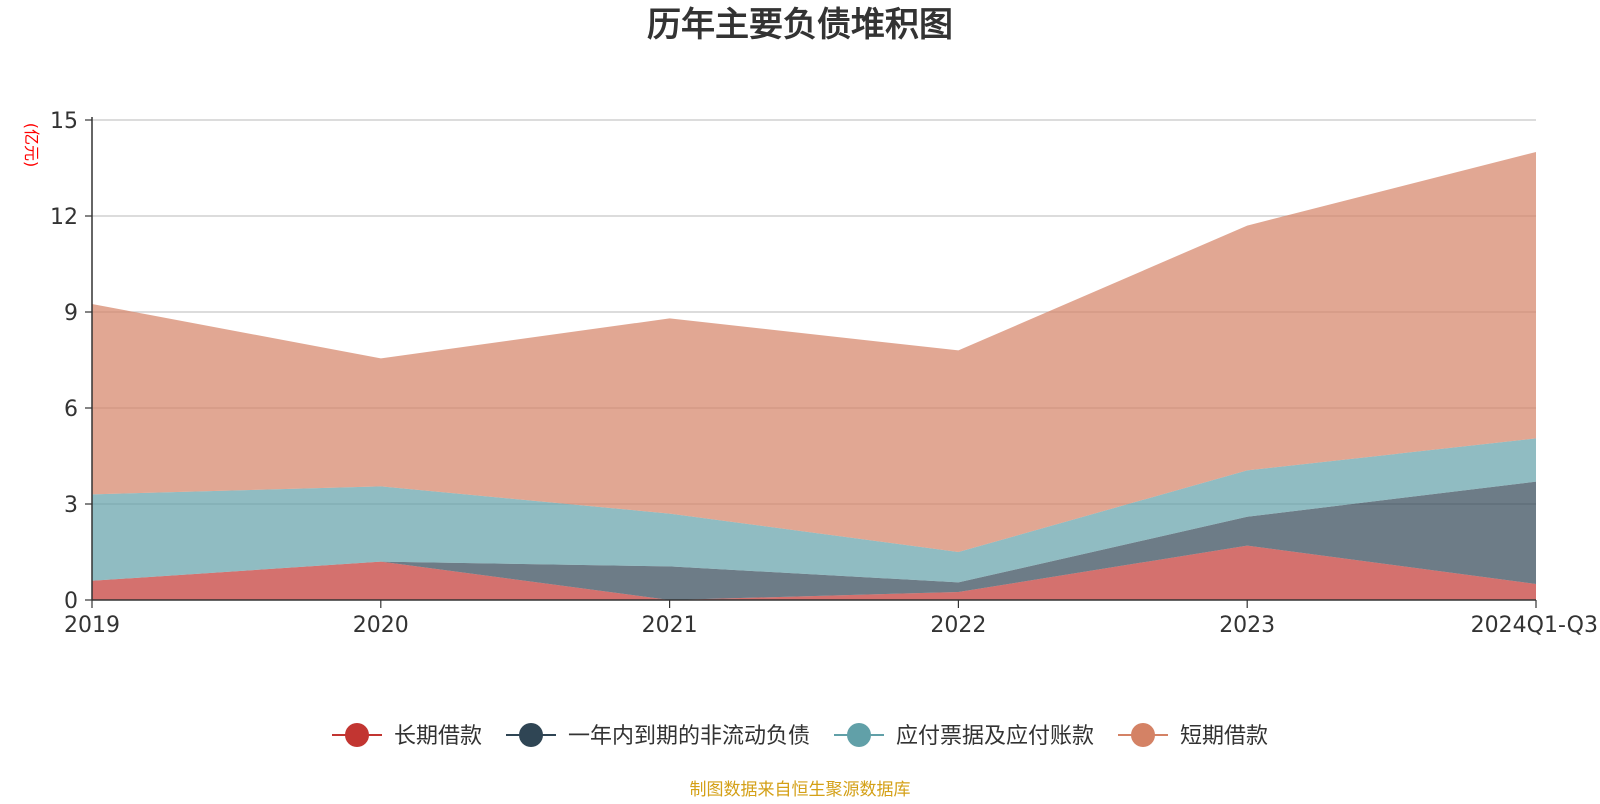 The image size is (1600, 804). Describe the element at coordinates (1534, 625) in the screenshot. I see `x-tick-label: 2024Q1-Q3` at that location.